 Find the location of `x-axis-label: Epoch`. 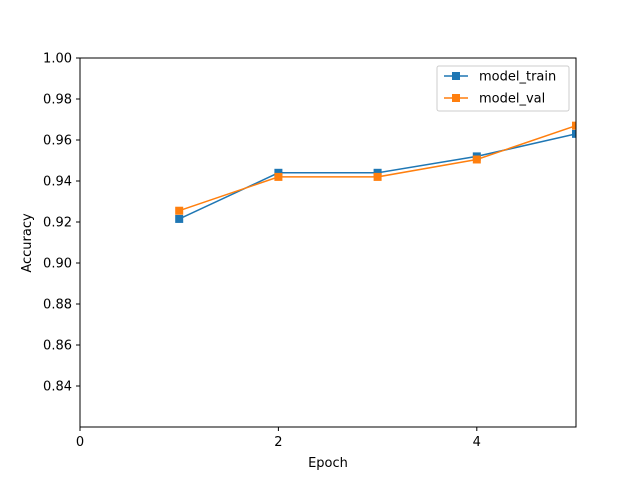

x-axis-label: Epoch is located at coordinates (328, 463).